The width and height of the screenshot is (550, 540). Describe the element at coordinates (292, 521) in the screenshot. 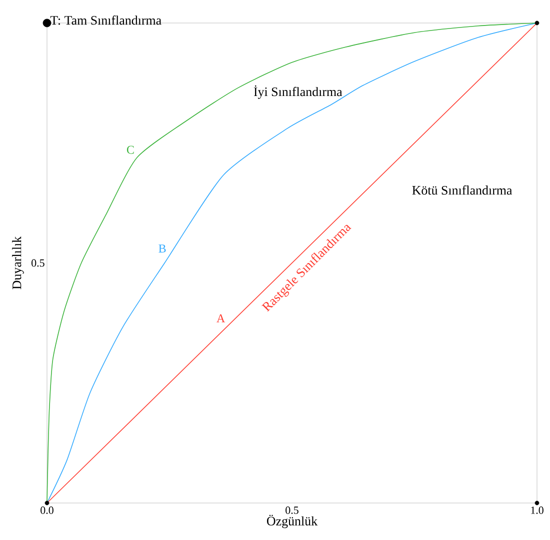

I see `x-axis-title: Özgünlük` at that location.